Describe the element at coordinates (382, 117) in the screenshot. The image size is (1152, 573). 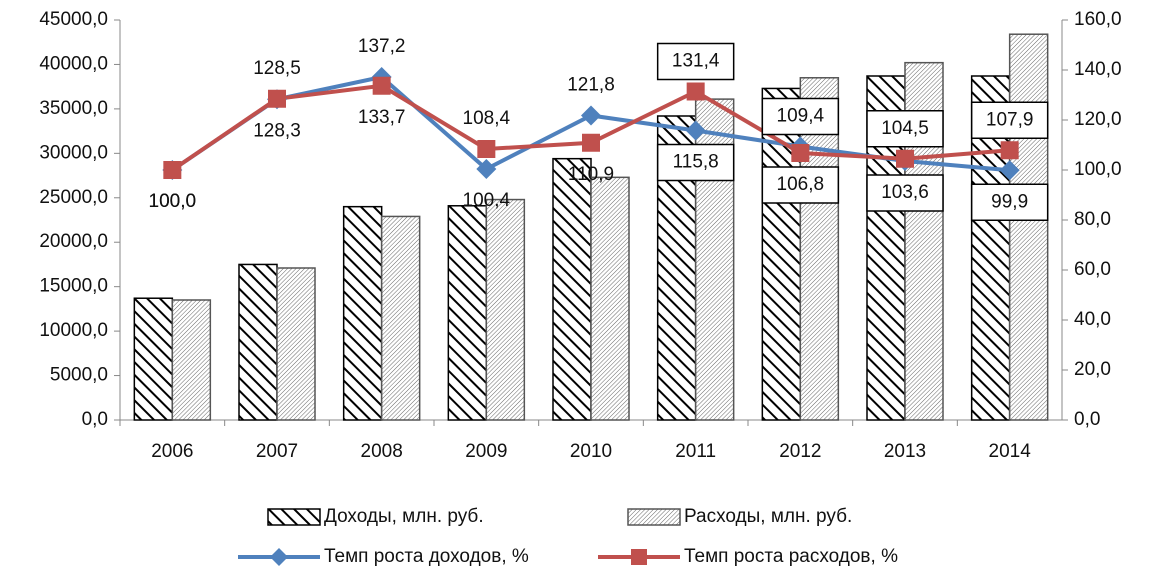
I see `data-label: 133,7` at that location.